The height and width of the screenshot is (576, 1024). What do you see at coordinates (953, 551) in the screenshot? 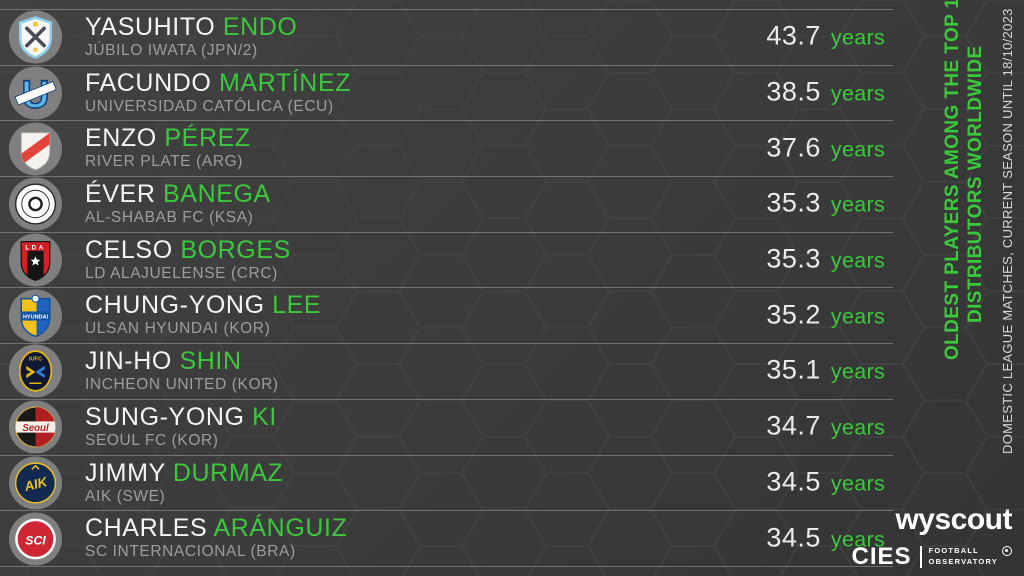
I see `football-label: FOOTBALL` at bounding box center [953, 551].